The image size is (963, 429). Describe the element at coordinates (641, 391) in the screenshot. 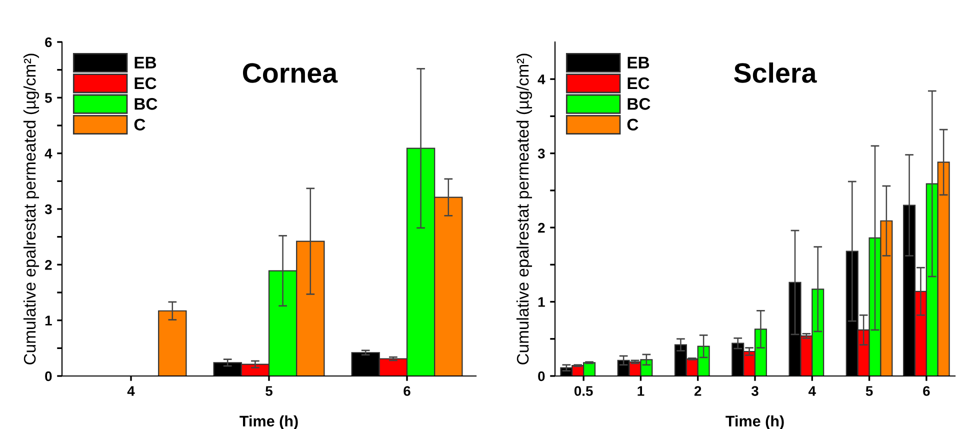

I see `x-tick-label: 1` at that location.